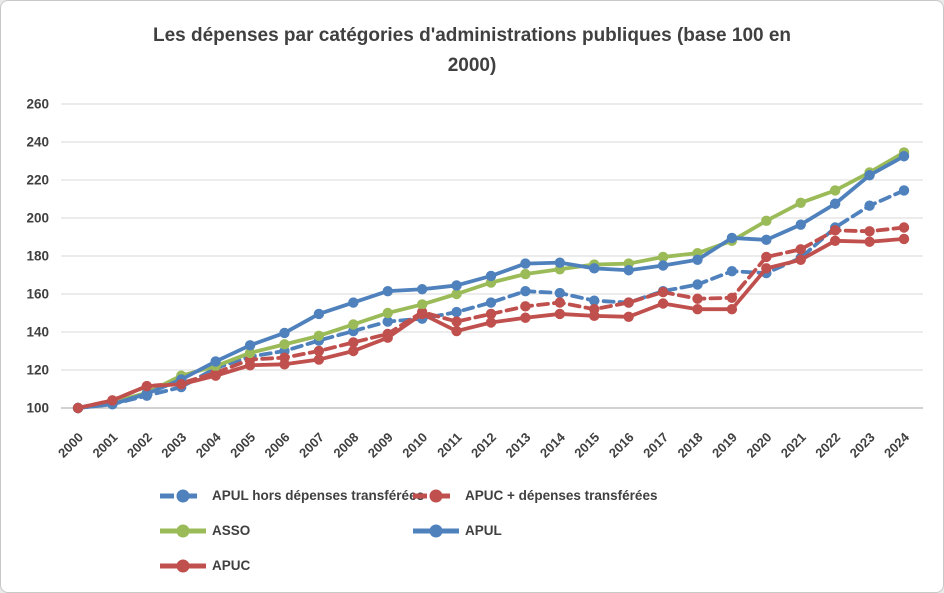 This screenshot has width=944, height=593. I want to click on y-tick-label: 120, so click(37, 370).